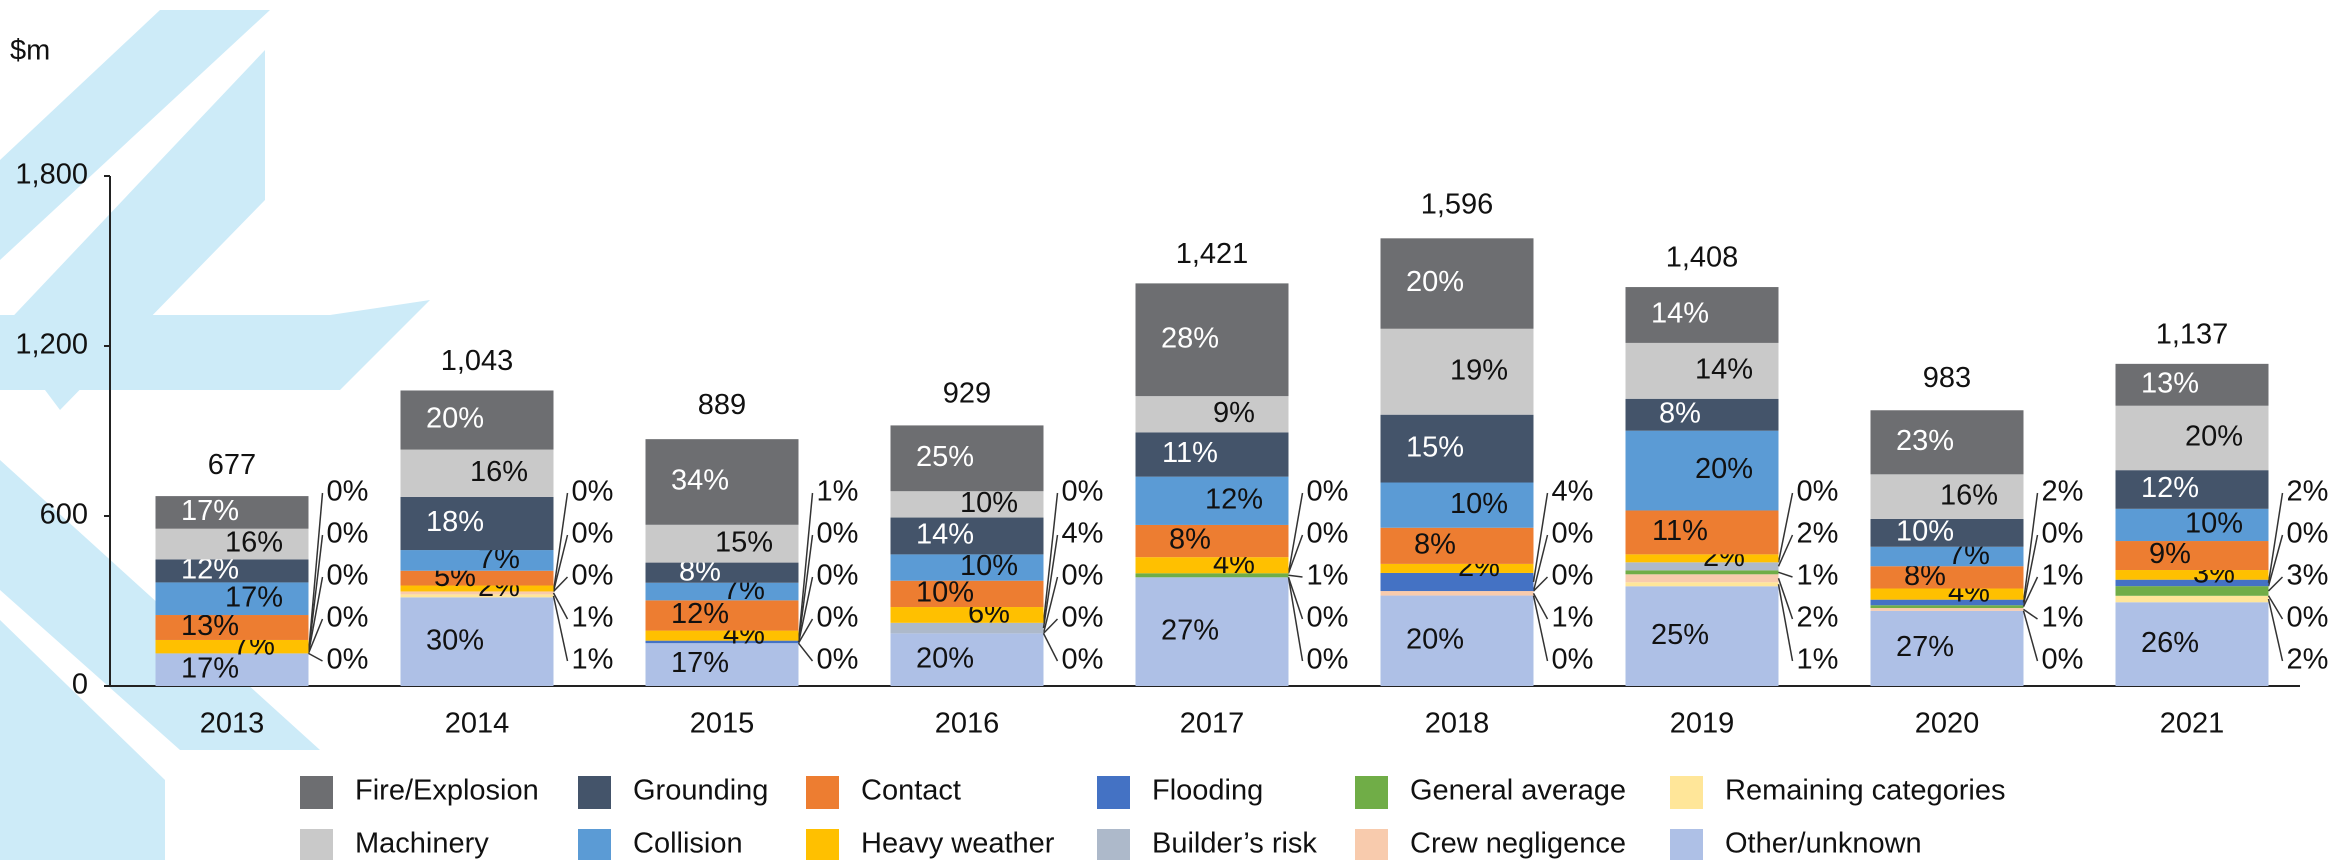  I want to click on data-label: 3%, so click(2308, 576).